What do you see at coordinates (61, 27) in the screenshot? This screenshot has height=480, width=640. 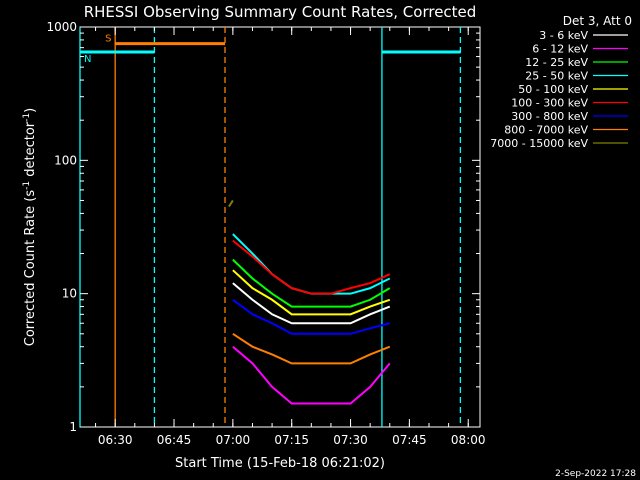 I see `y-tick-label: 1000` at bounding box center [61, 27].